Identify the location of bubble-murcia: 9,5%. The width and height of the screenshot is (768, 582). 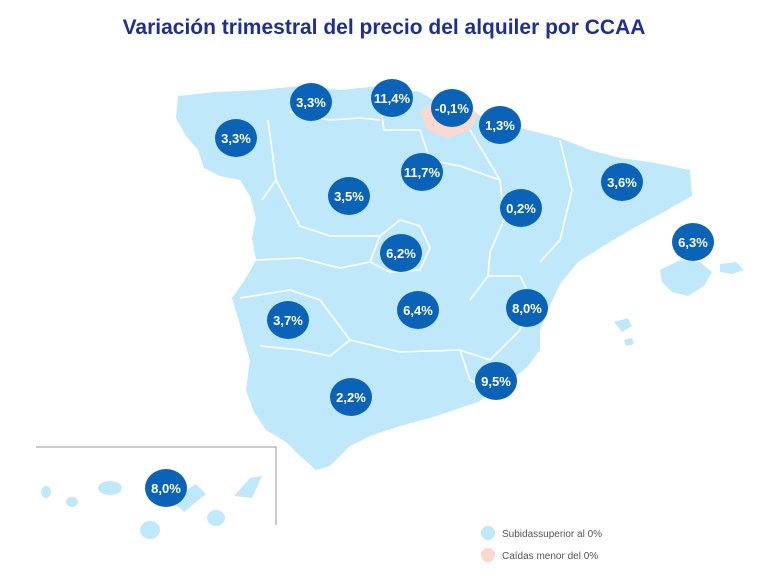
(496, 381).